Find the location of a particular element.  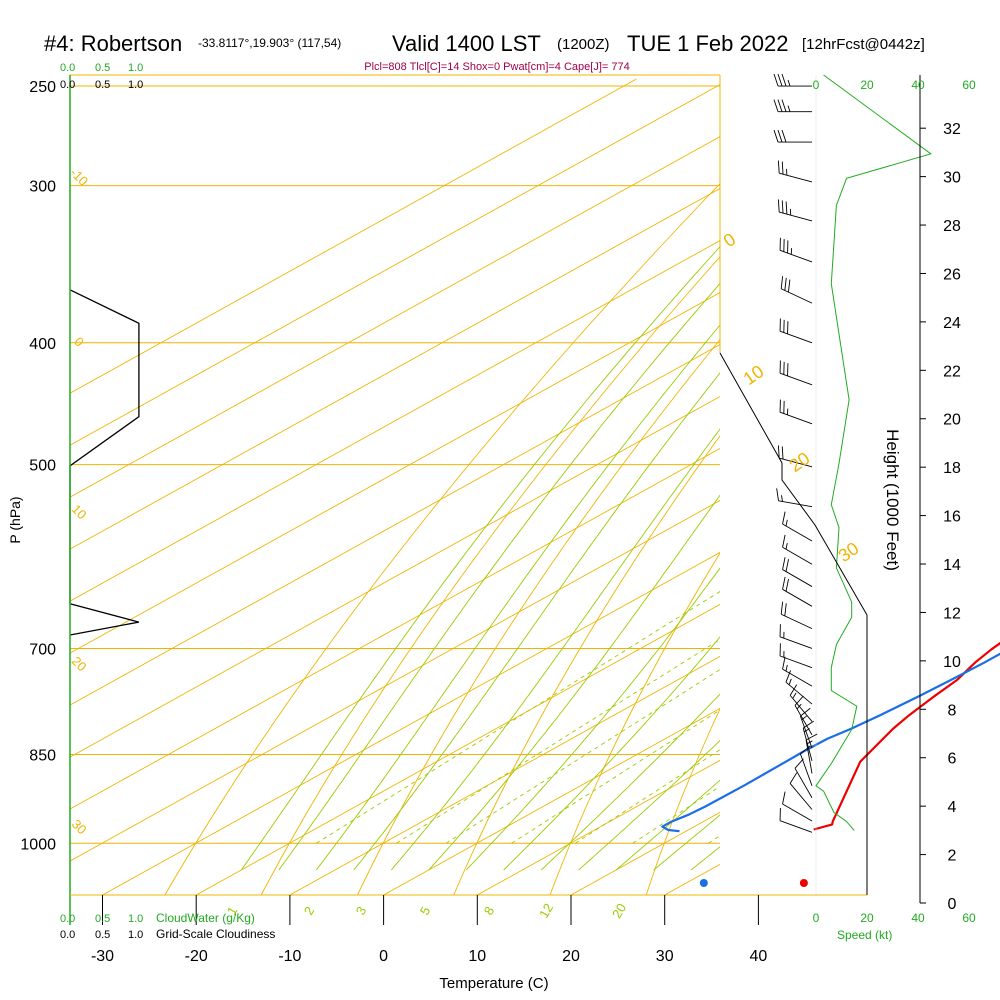

cloudiness-tick-top-1: 0.5 is located at coordinates (102, 85).